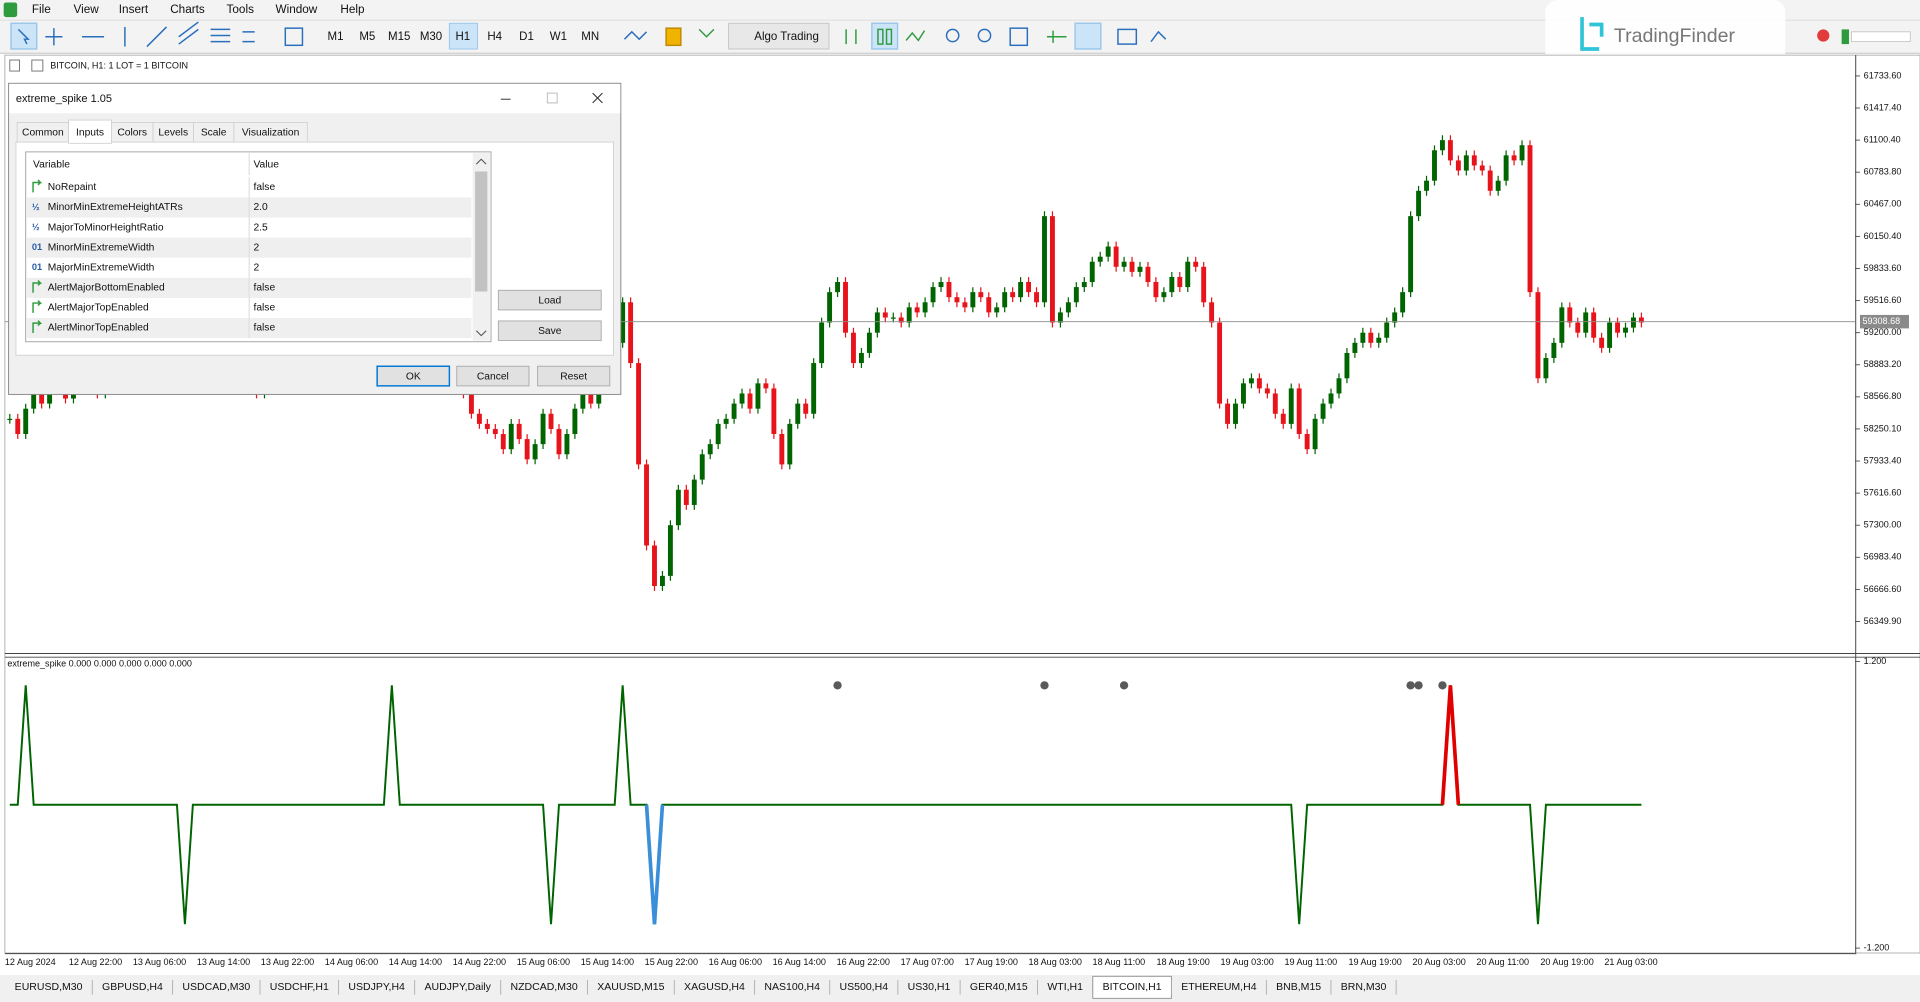  What do you see at coordinates (157, 37) in the screenshot?
I see `trendline-tool` at bounding box center [157, 37].